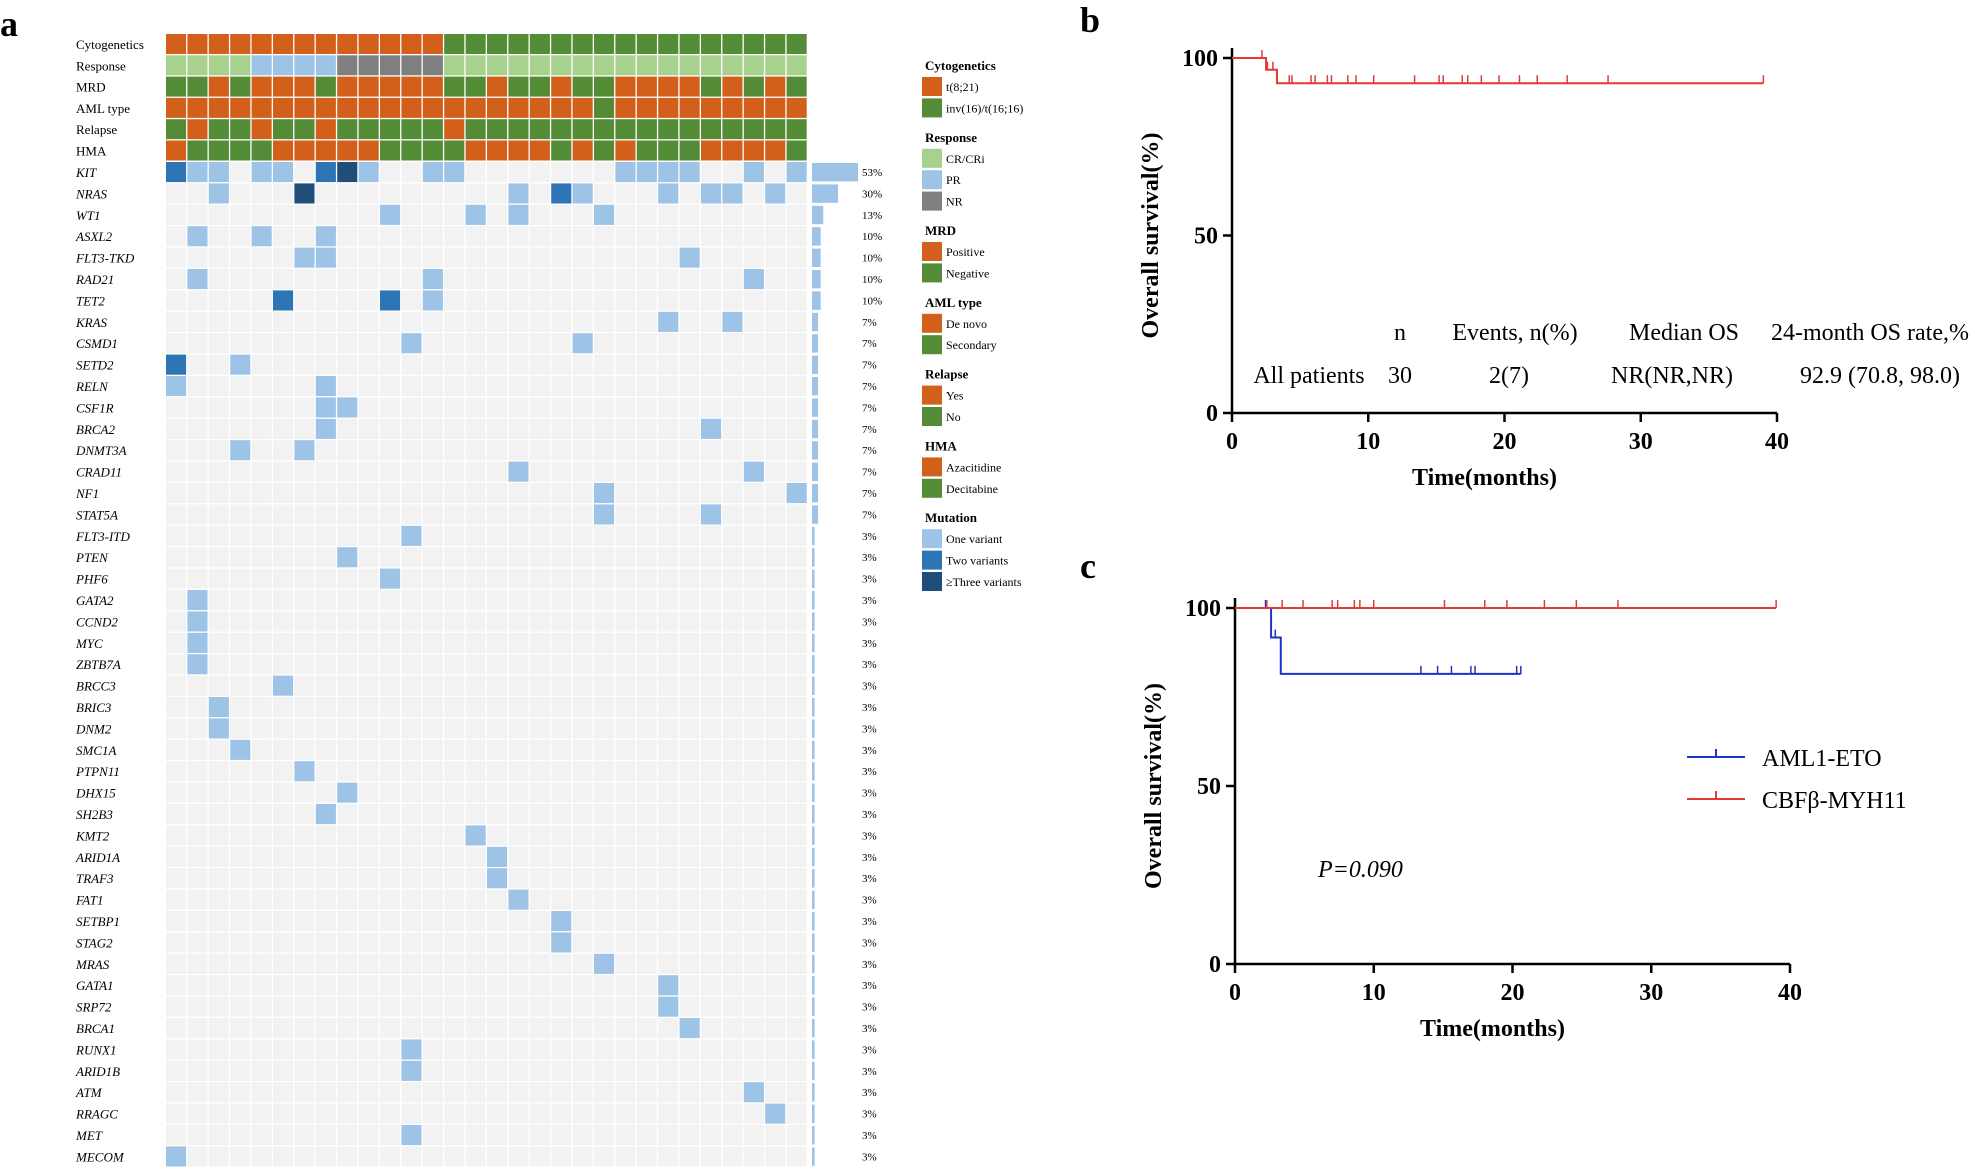 This screenshot has height=1171, width=1975. I want to click on legend-item-label: ≥Three variants, so click(984, 582).